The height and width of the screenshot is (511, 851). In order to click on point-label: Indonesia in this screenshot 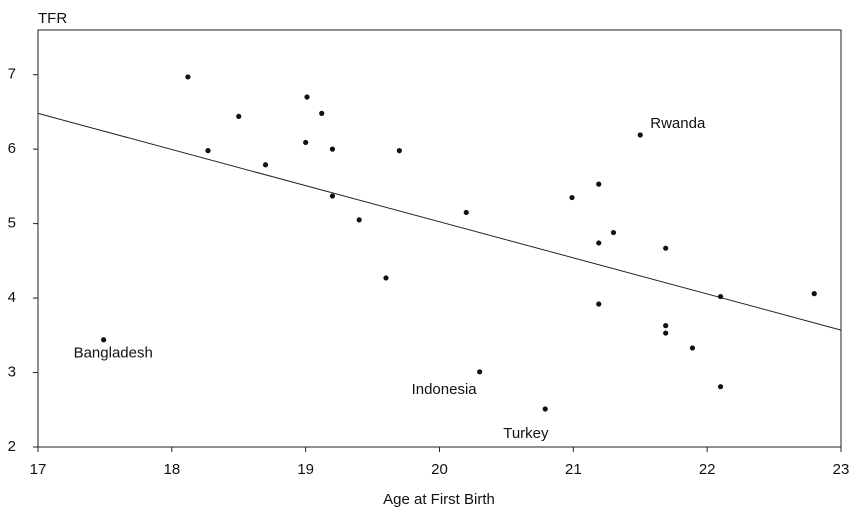, I will do `click(445, 389)`.